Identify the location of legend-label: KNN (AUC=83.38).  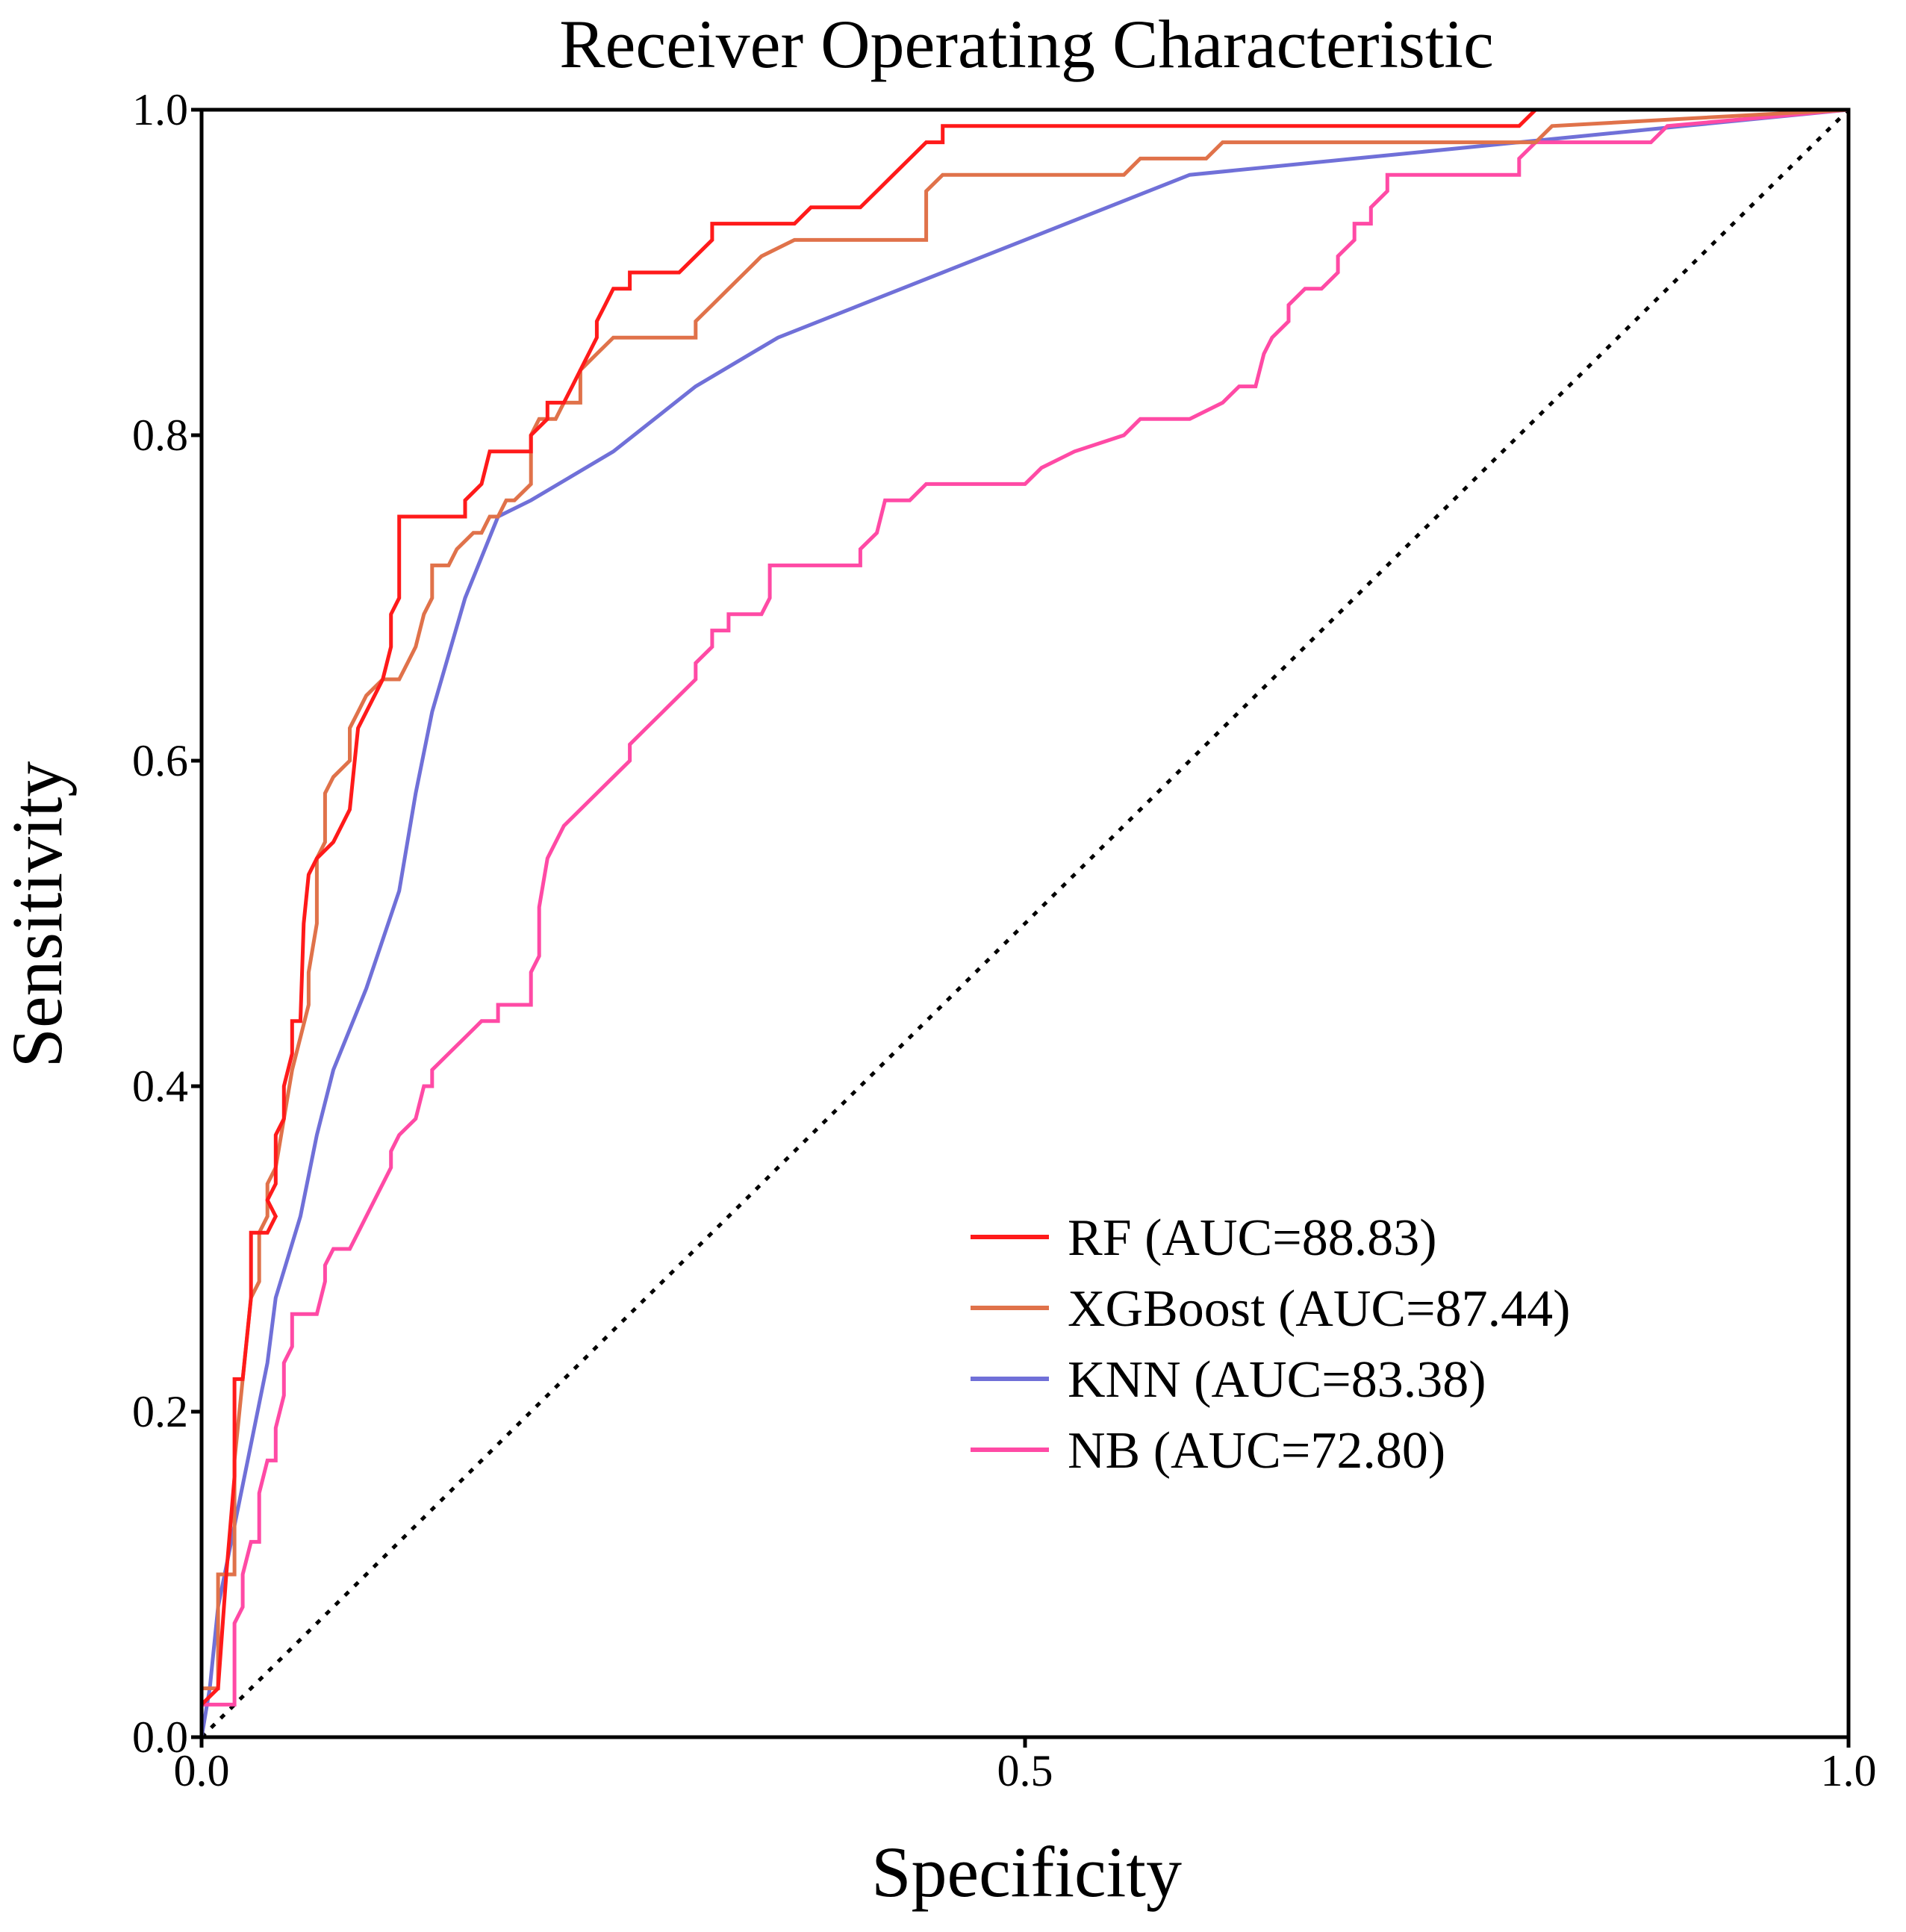
(1277, 1380).